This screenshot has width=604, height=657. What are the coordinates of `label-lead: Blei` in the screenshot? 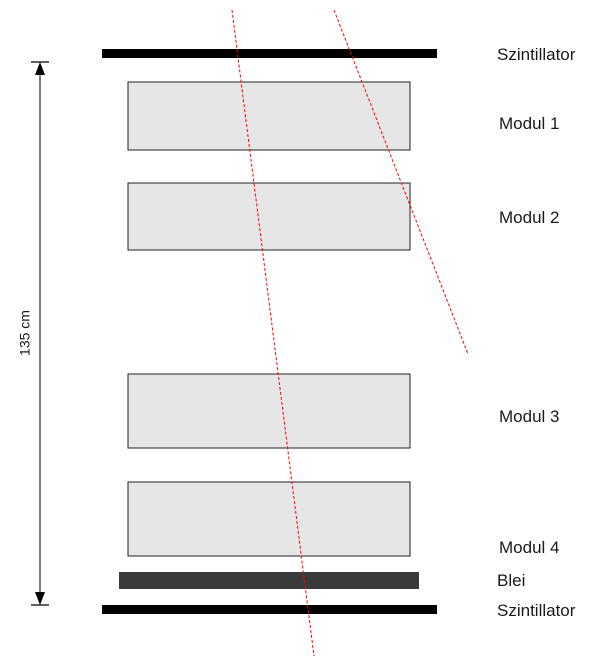 It's located at (511, 580).